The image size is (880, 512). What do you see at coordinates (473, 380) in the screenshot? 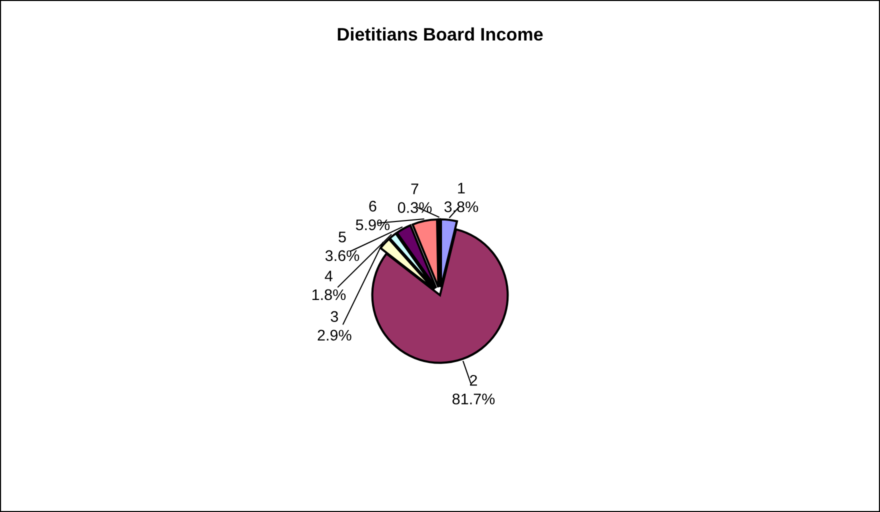
I see `slice-label: 2` at bounding box center [473, 380].